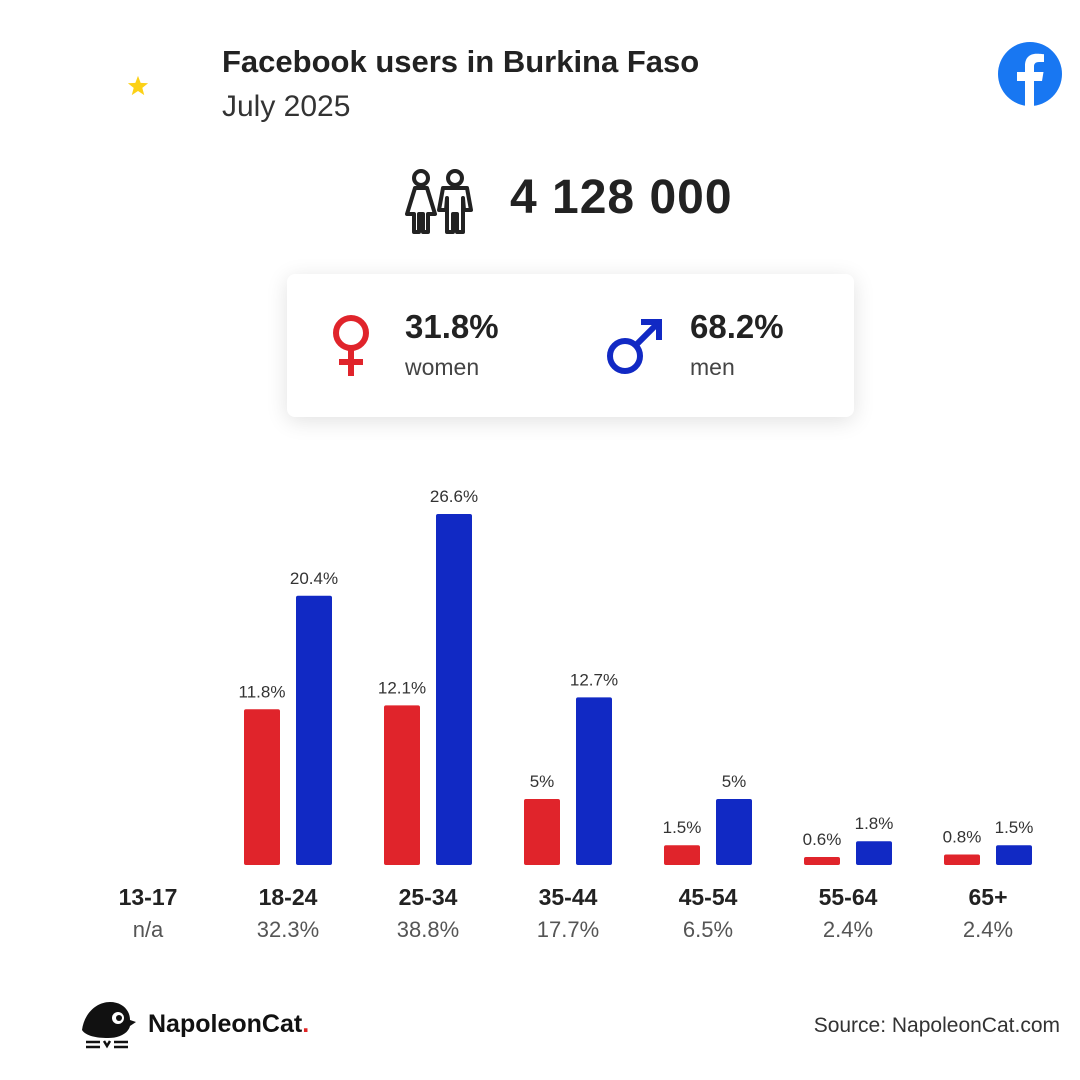  I want to click on men-percentage: 68.2%, so click(737, 326).